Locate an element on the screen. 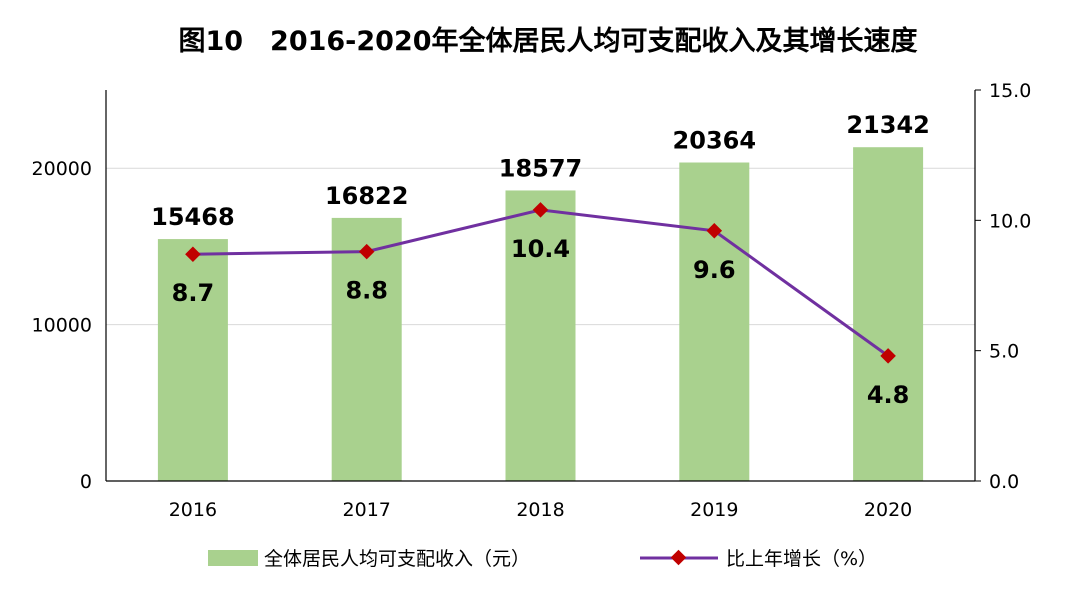 The image size is (1077, 603). x-tick-label: 2020 is located at coordinates (888, 510).